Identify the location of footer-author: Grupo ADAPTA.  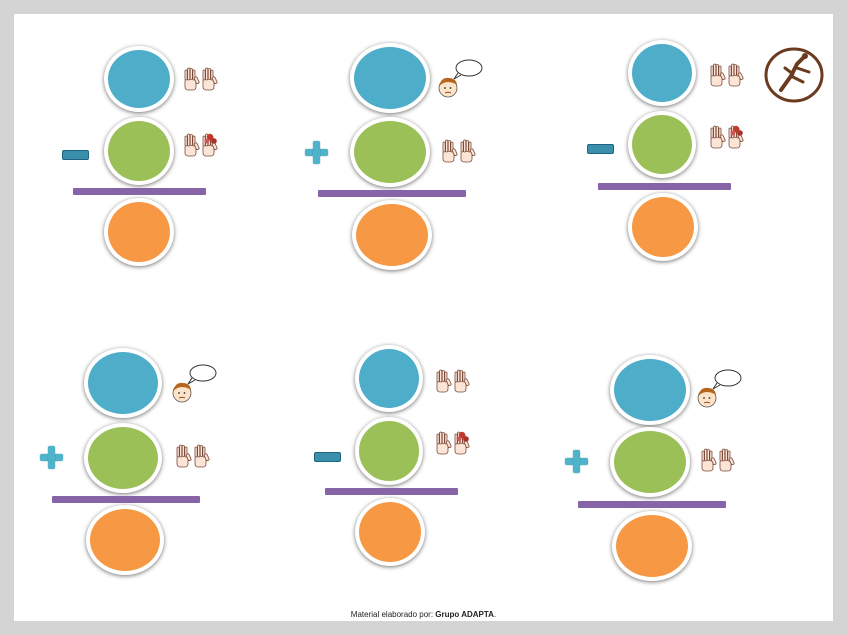
(464, 614).